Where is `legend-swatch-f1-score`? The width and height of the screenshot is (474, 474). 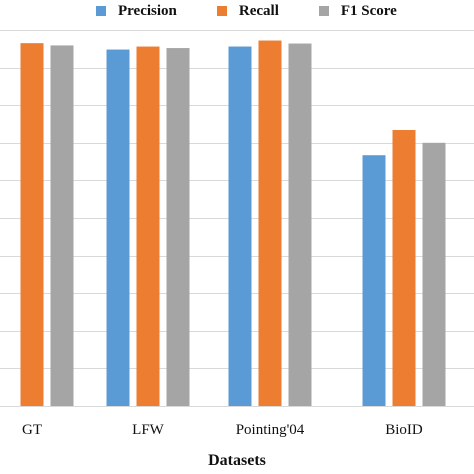 legend-swatch-f1-score is located at coordinates (323, 11).